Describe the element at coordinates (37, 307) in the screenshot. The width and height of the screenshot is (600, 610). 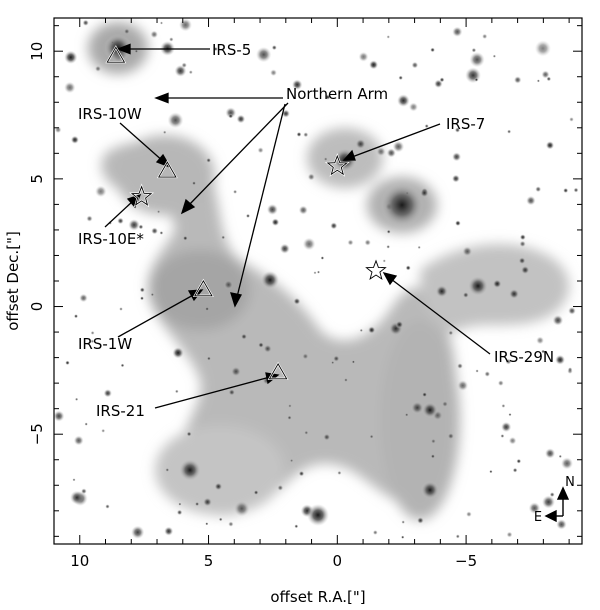
I see `y-tick-label: 0` at that location.